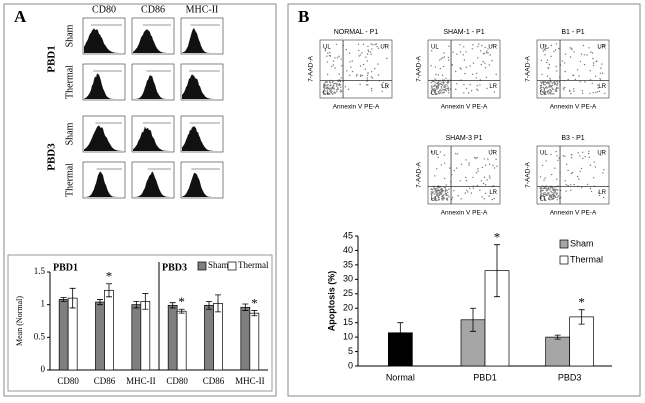  I want to click on bar, so click(145, 336).